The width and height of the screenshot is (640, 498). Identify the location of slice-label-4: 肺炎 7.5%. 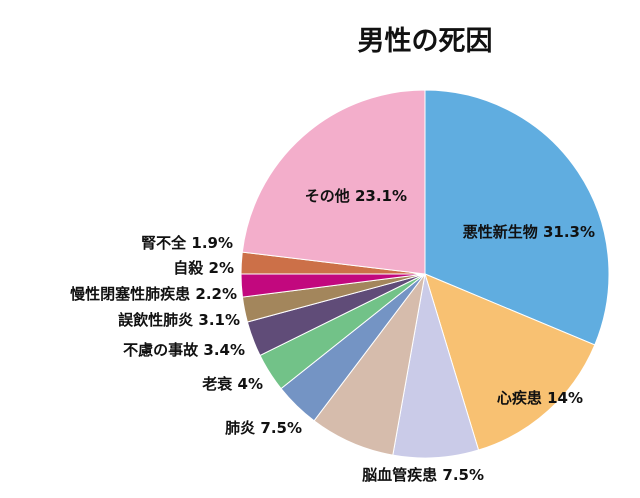
(263, 428).